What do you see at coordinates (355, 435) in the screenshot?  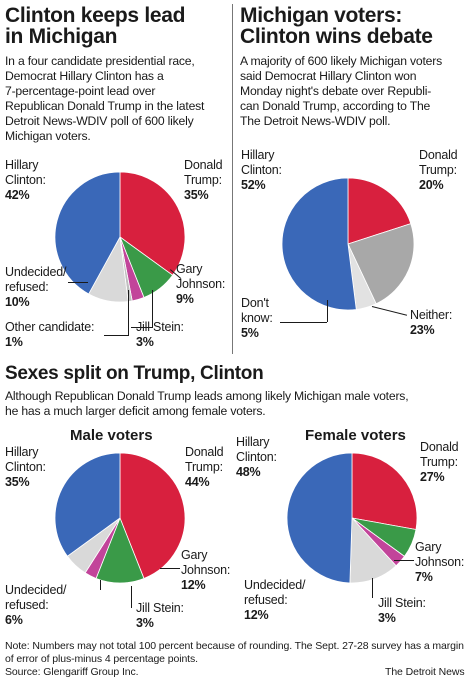 I see `female-voters-title: Female voters` at bounding box center [355, 435].